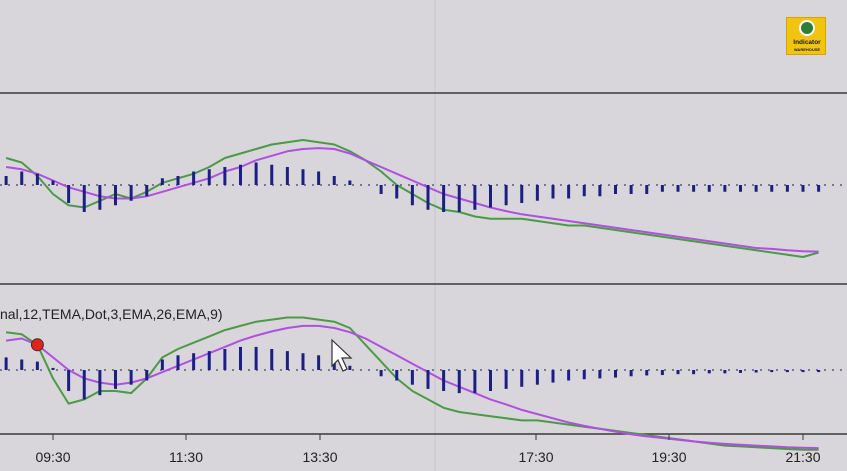  Describe the element at coordinates (807, 42) in the screenshot. I see `logo-text: Indicator` at that location.